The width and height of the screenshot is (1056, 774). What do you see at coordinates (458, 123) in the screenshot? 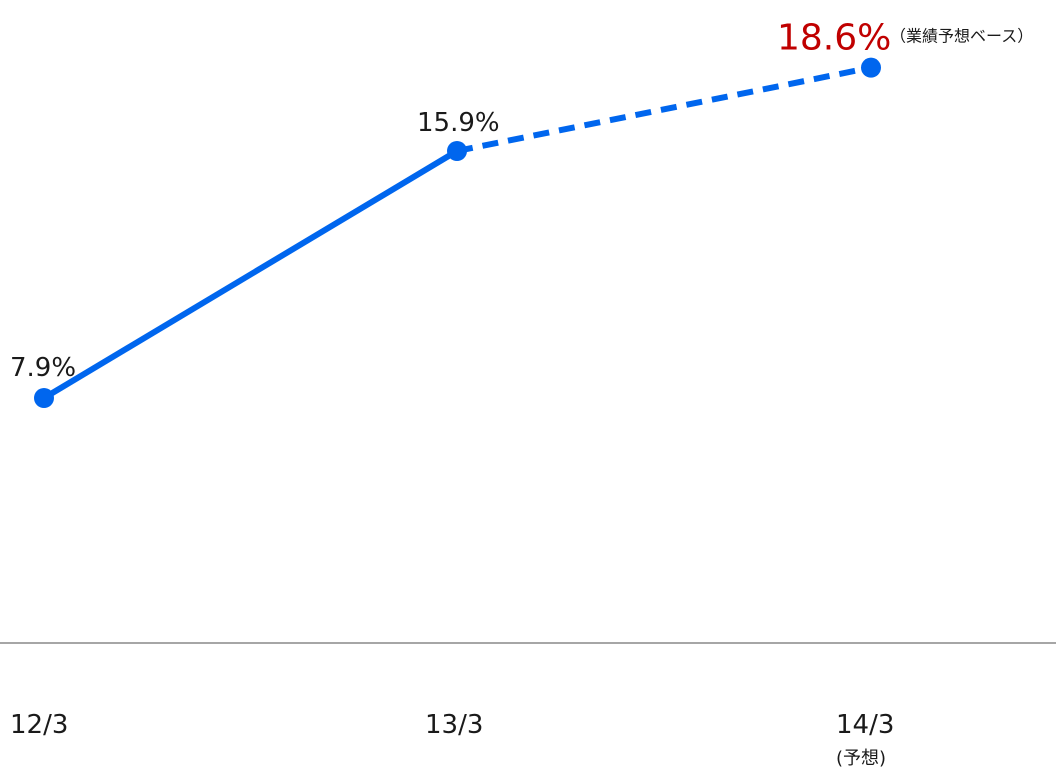
I see `data-label-13-3: 15.9%` at bounding box center [458, 123].